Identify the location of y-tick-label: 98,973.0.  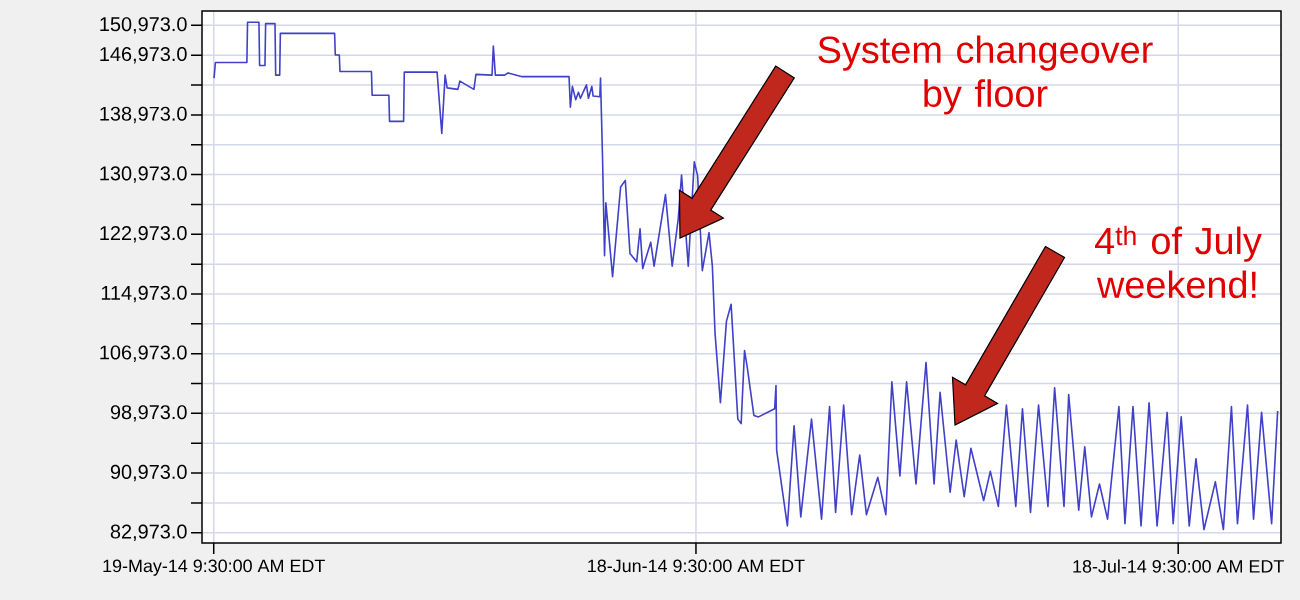
(148, 413).